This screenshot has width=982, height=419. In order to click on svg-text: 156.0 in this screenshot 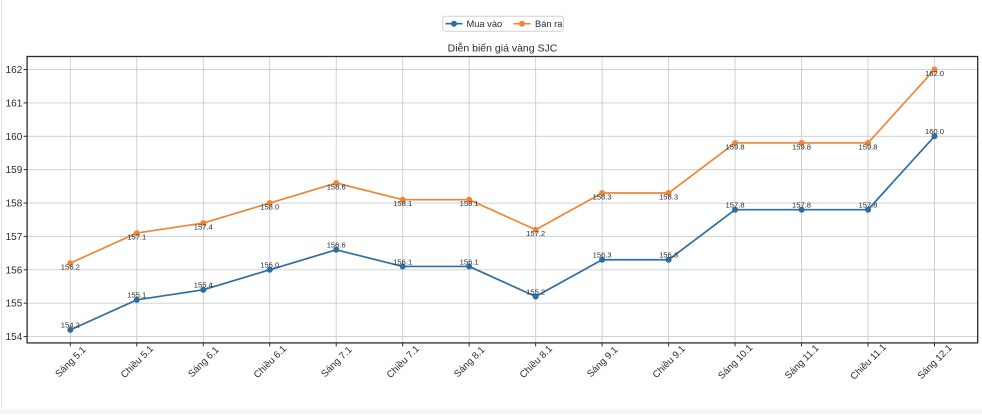, I will do `click(269, 265)`.